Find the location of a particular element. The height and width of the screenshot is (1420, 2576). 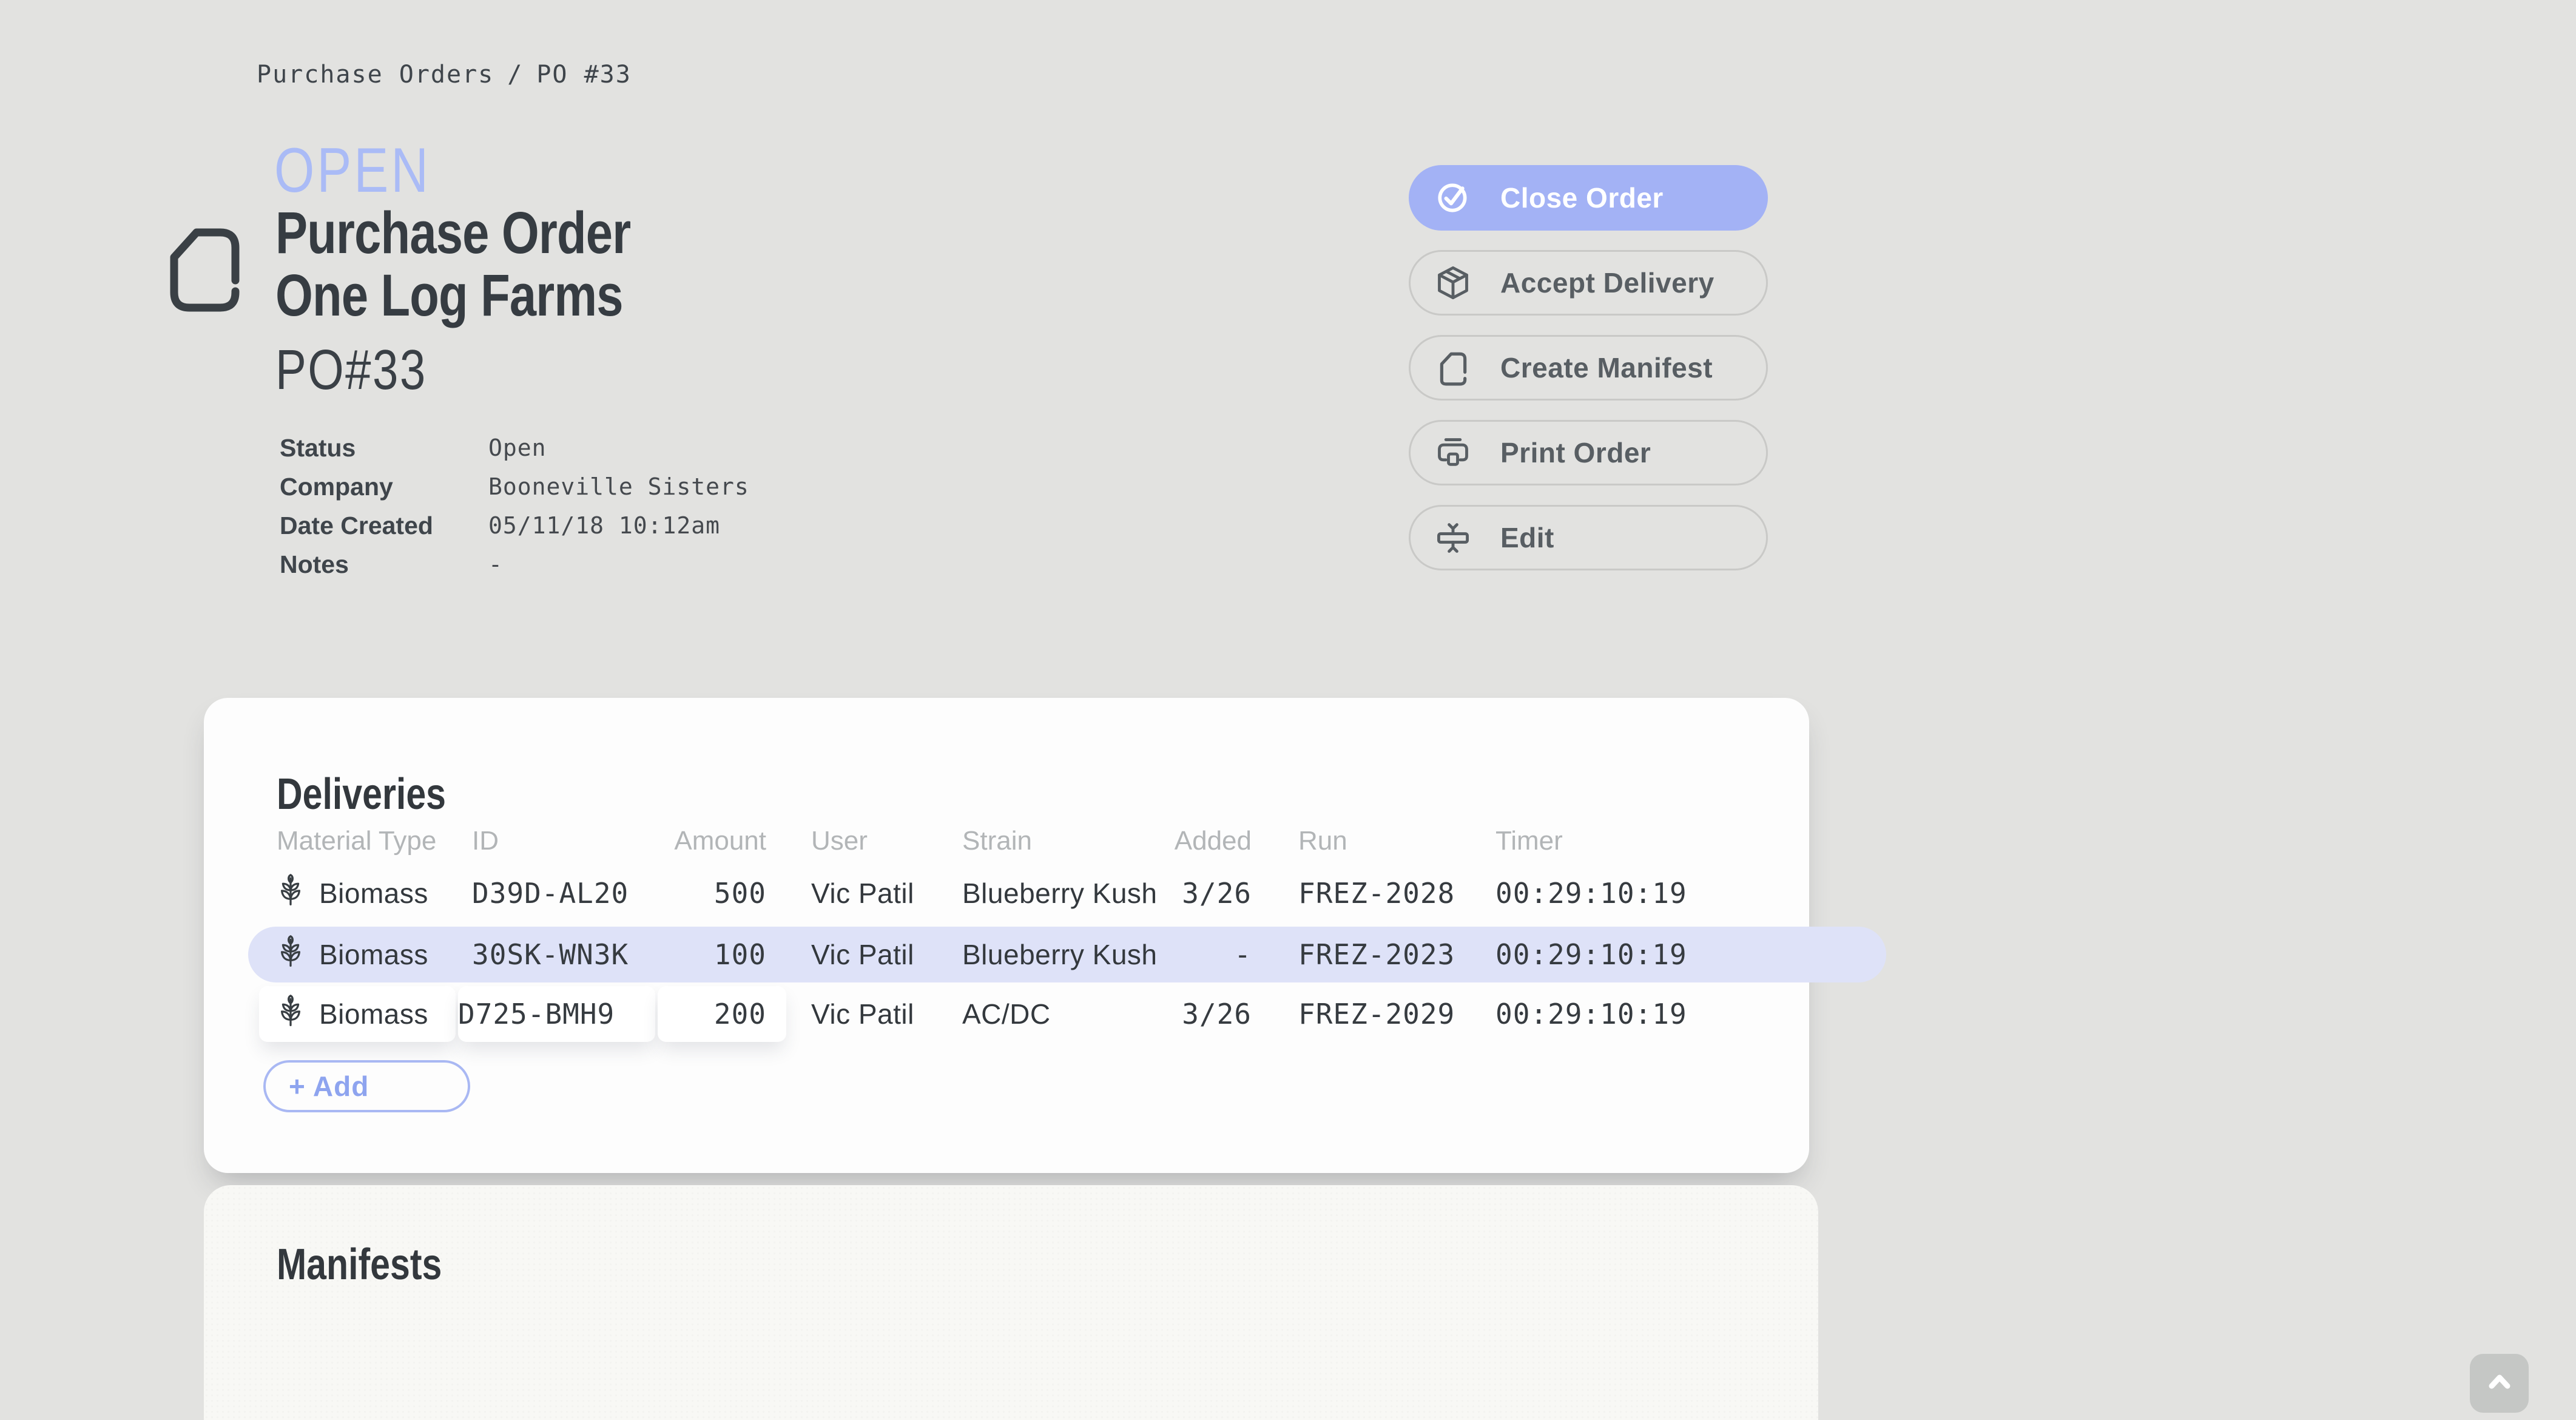

detail-label: Status is located at coordinates (318, 447).